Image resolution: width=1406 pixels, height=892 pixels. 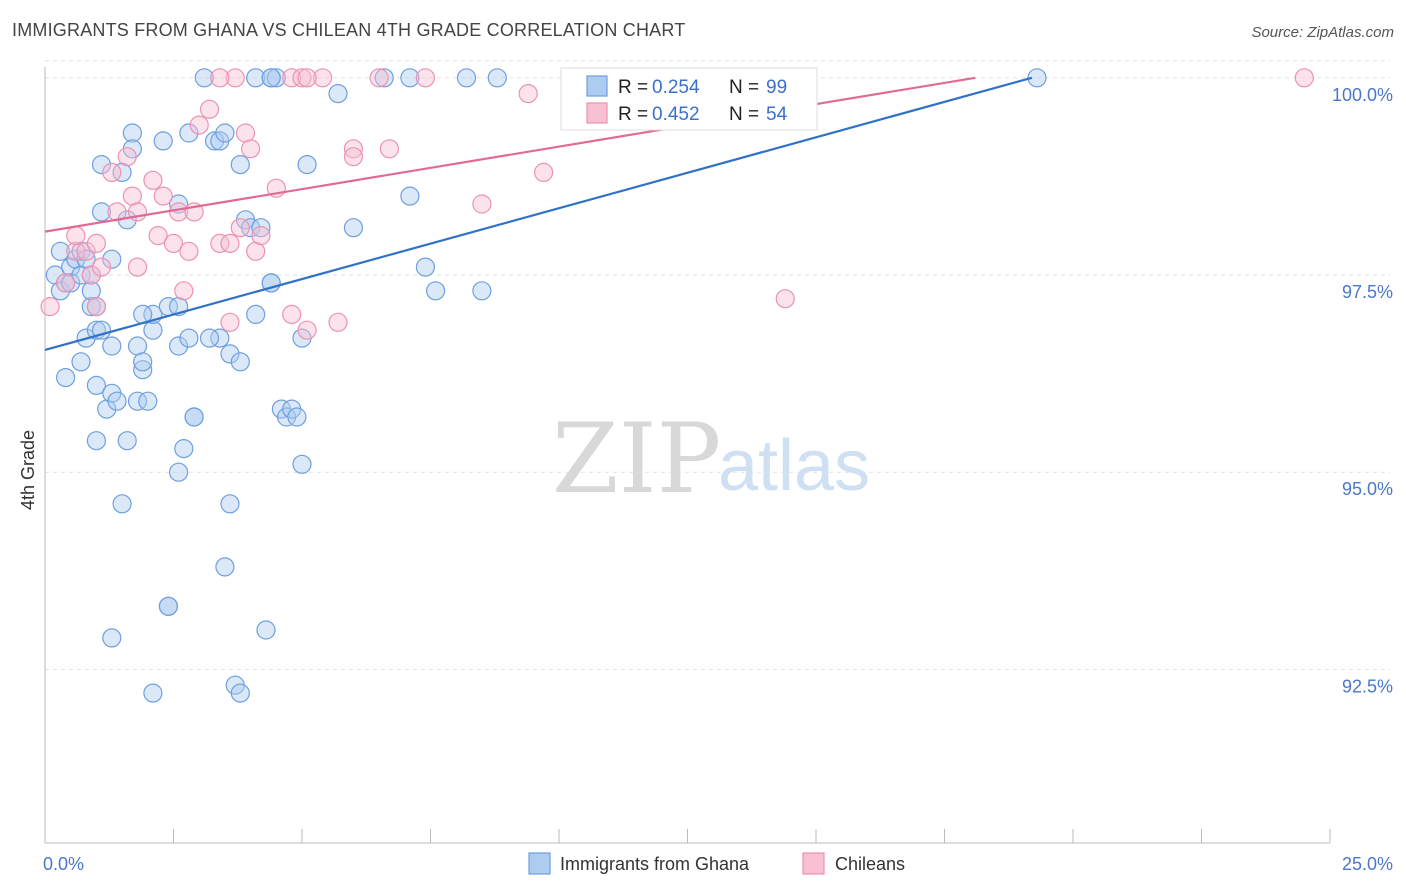 What do you see at coordinates (636, 459) in the screenshot?
I see `watermark-zip: ZIP` at bounding box center [636, 459].